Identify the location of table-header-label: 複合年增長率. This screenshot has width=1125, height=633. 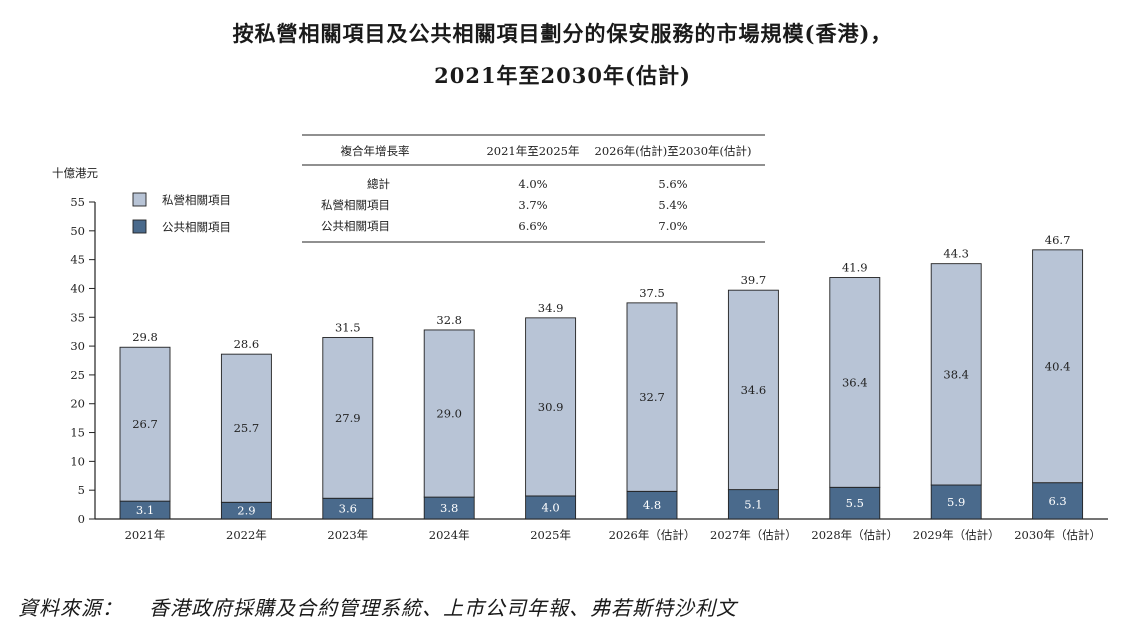
(375, 151).